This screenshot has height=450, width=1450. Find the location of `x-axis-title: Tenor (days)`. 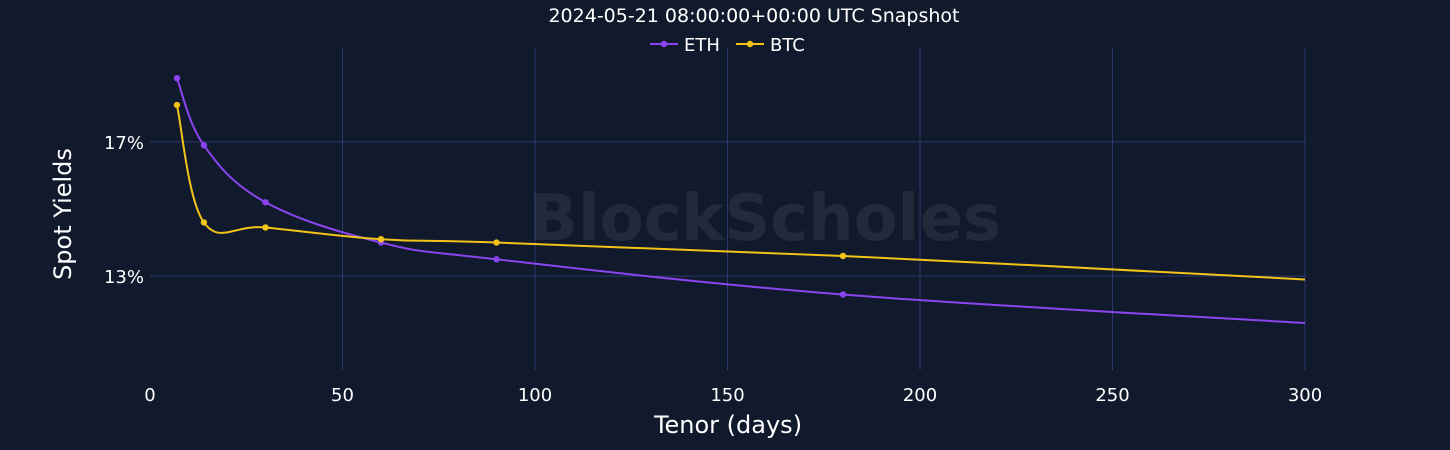

x-axis-title: Tenor (days) is located at coordinates (727, 425).